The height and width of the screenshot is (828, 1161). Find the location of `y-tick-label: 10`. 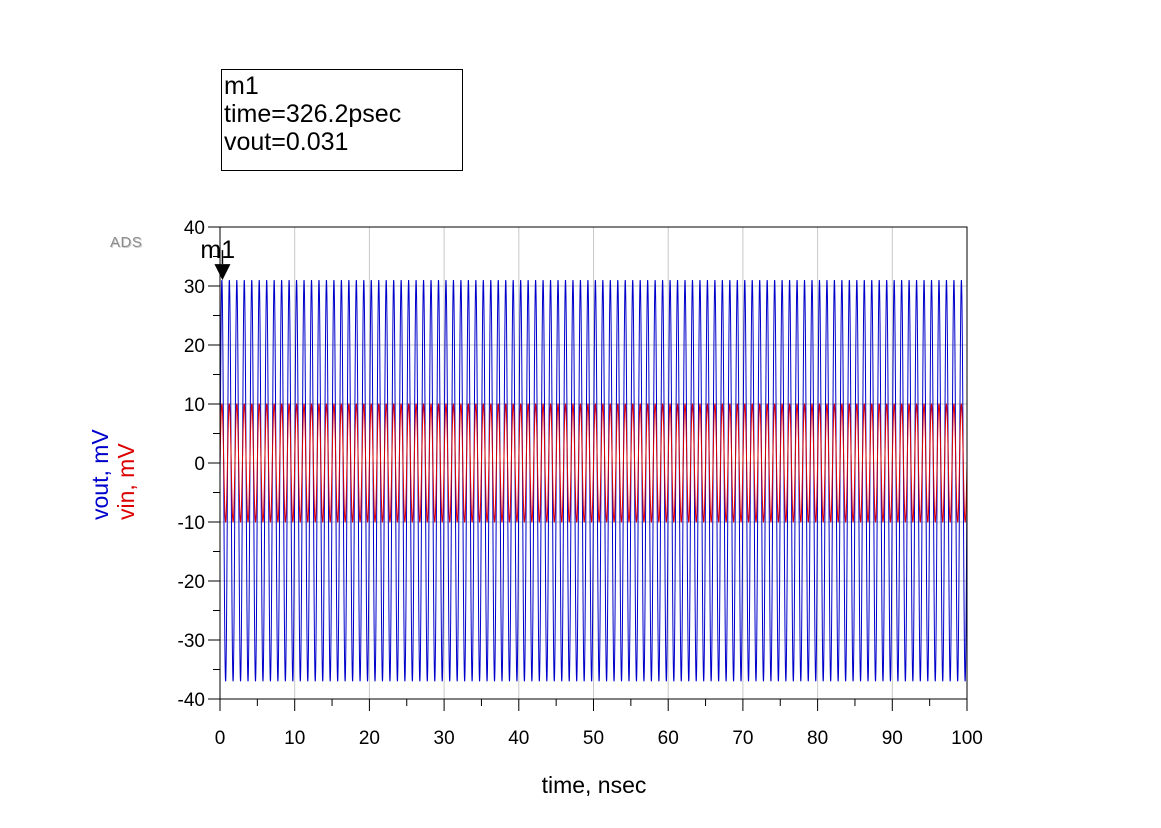

y-tick-label: 10 is located at coordinates (194, 405).